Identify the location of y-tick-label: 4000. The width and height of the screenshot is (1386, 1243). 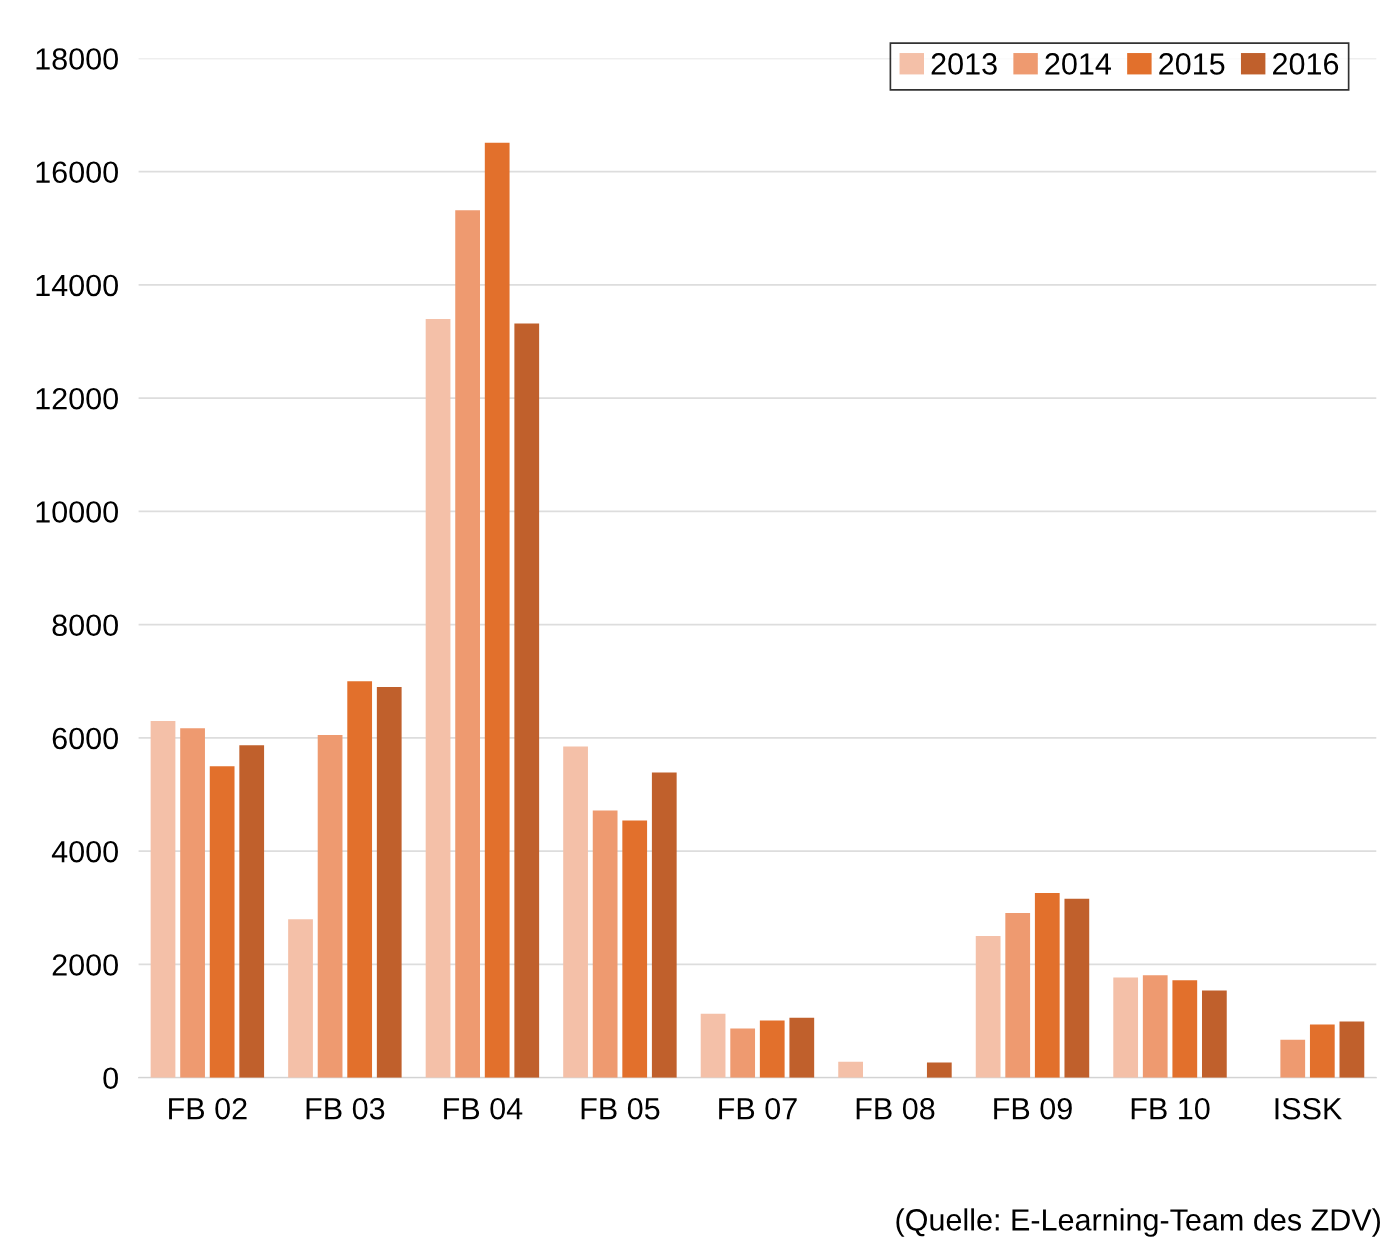
(84, 851).